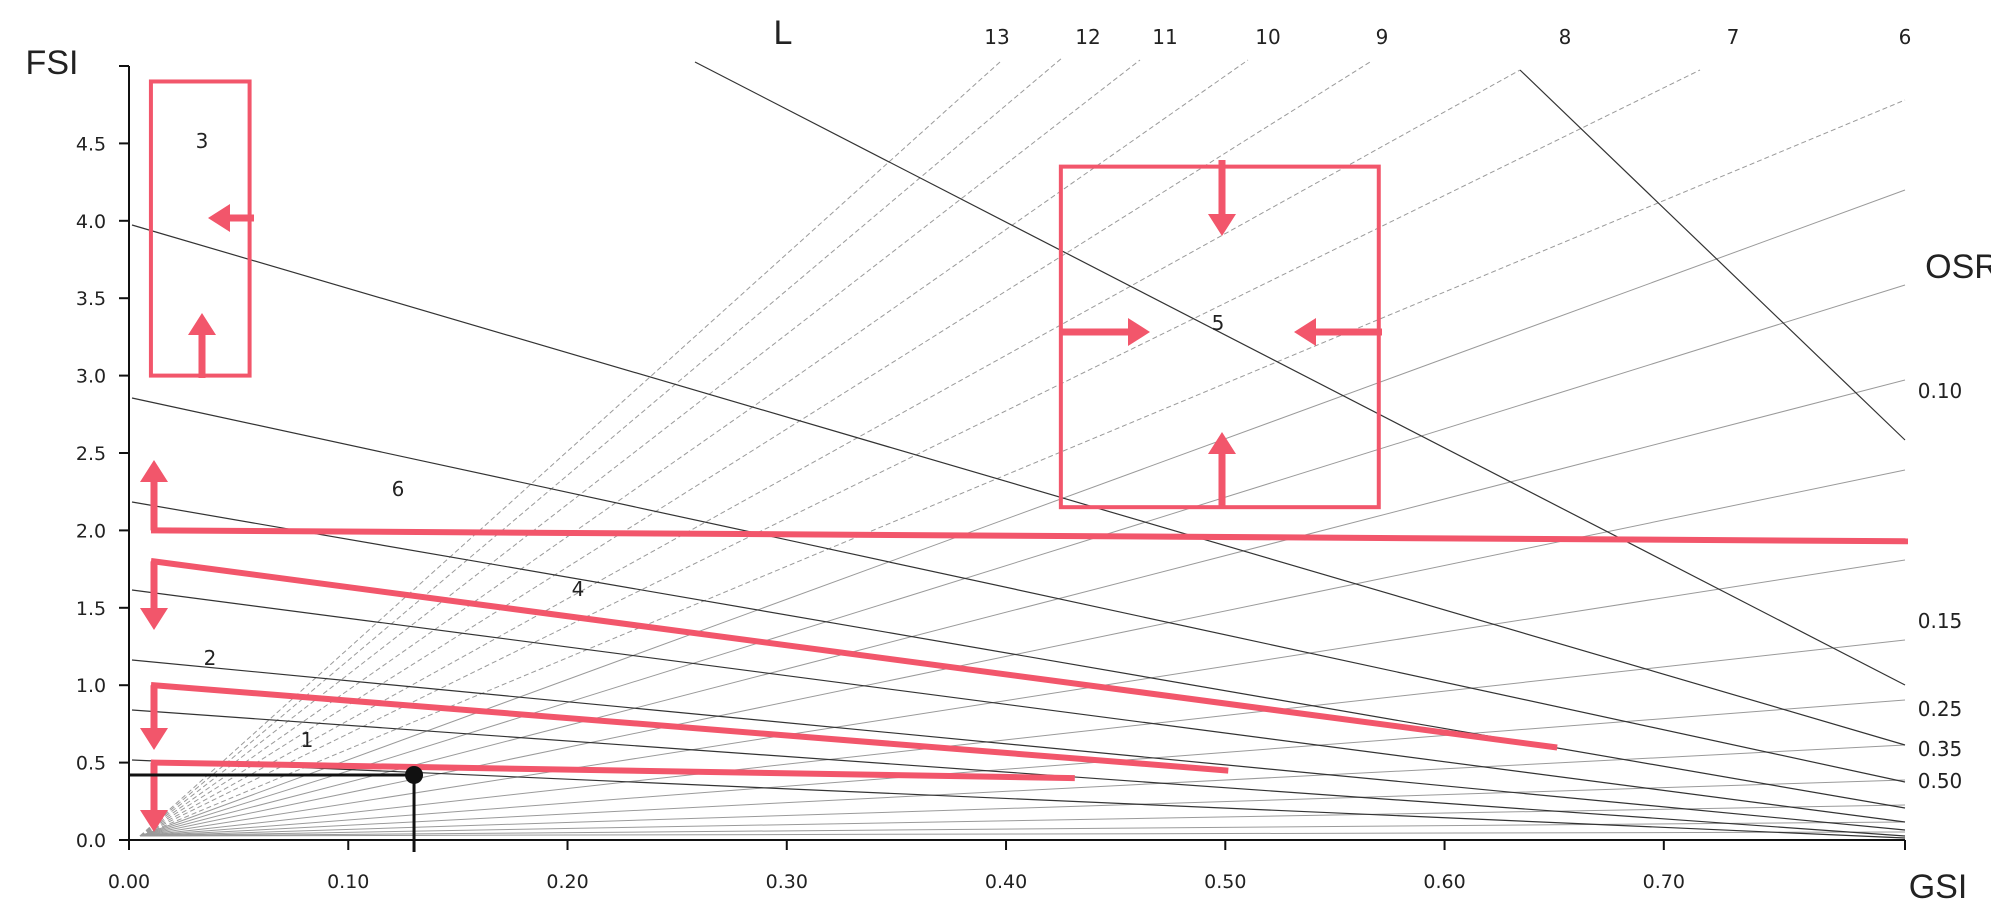 Image resolution: width=1991 pixels, height=916 pixels. What do you see at coordinates (1225, 882) in the screenshot?
I see `x-tick-label: 0.50` at bounding box center [1225, 882].